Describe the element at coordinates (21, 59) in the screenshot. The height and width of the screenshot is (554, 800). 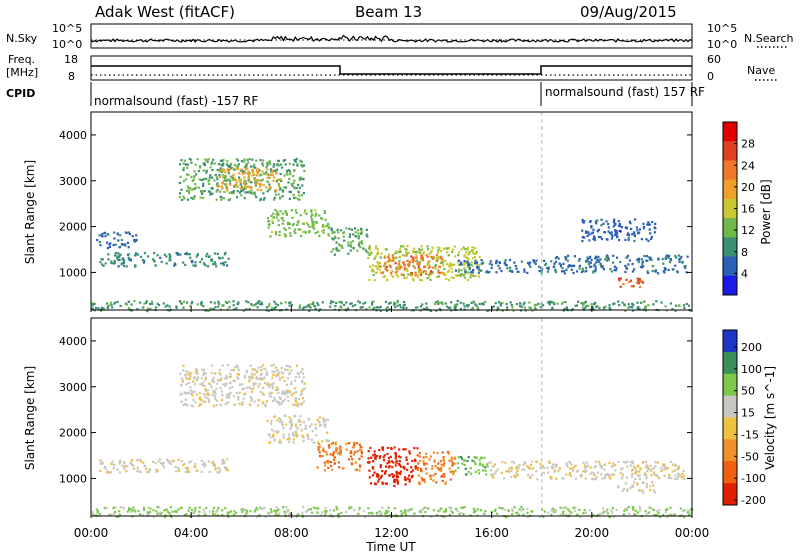
I see `freq-left-label-1: Freq.` at that location.